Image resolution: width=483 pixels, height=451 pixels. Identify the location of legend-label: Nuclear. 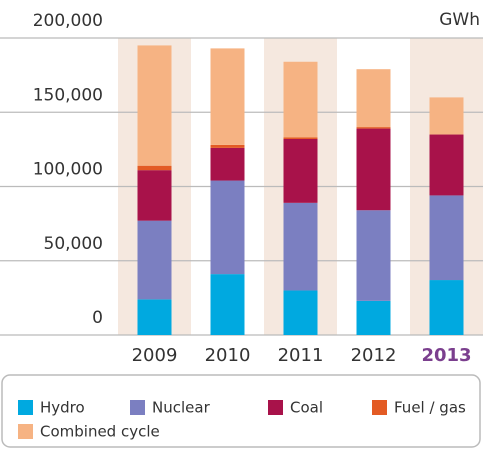
(181, 408).